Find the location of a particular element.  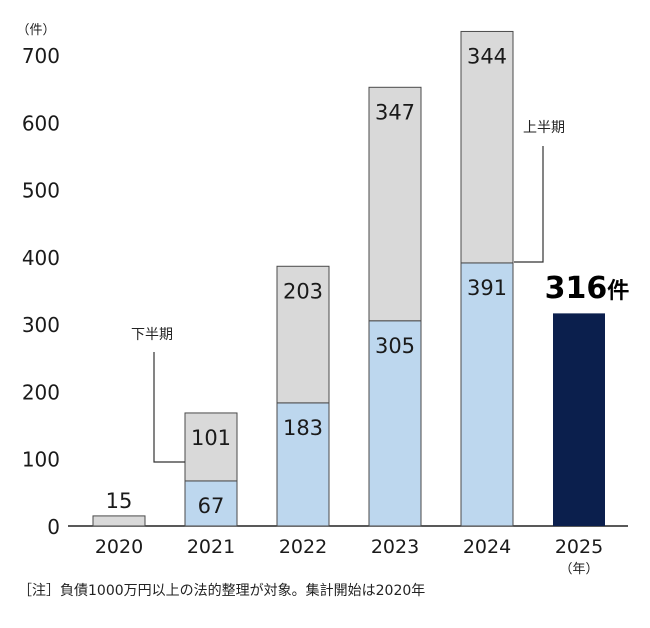

callout-lower-half-label: 下半期 is located at coordinates (152, 335).